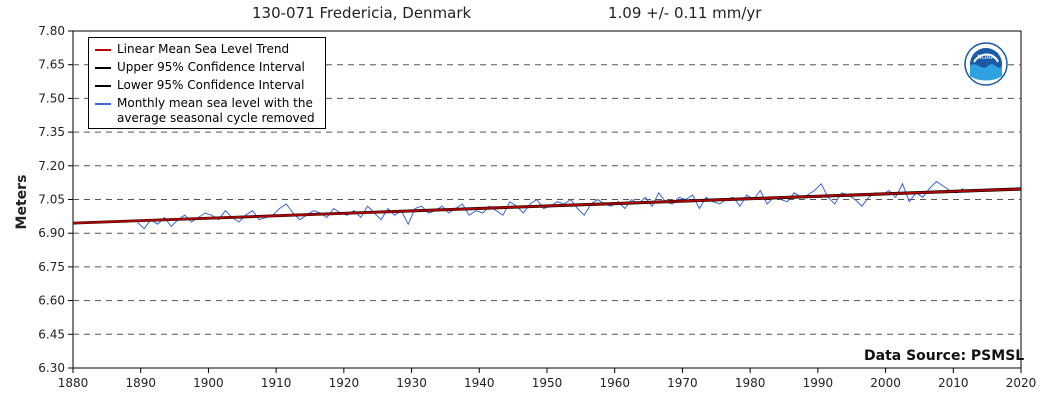 The width and height of the screenshot is (1050, 400). I want to click on x-tick-label: 1920, so click(344, 383).